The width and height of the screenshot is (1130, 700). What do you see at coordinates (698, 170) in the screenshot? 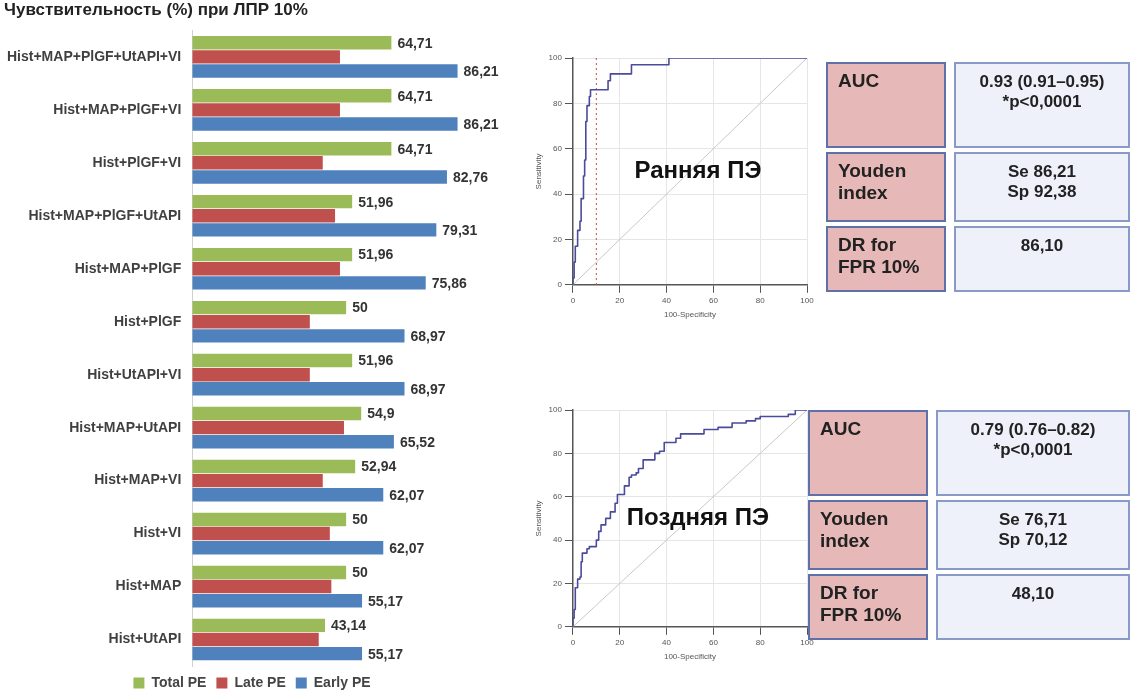
I see `annotation: Ранняя ПЭ` at bounding box center [698, 170].